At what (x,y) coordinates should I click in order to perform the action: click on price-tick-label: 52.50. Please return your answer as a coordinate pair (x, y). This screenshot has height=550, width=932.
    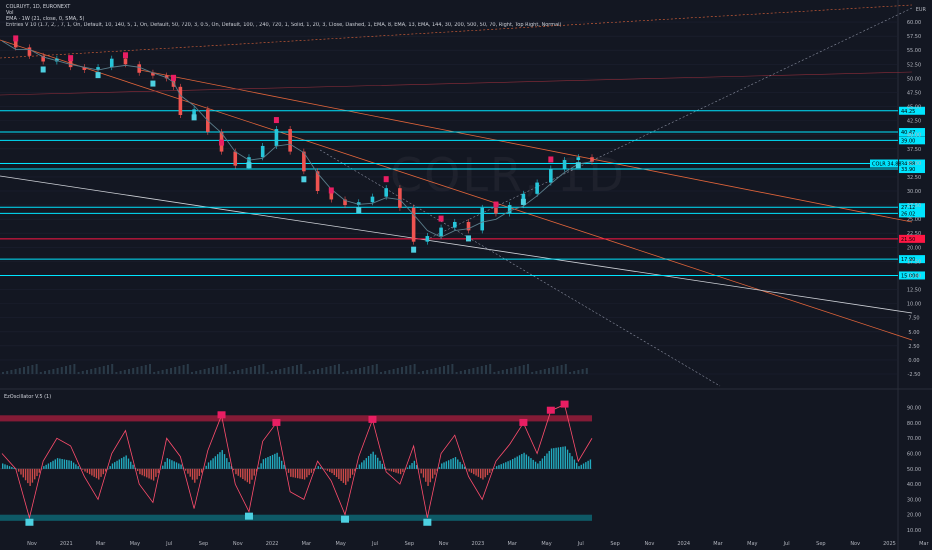
    Looking at the image, I should click on (914, 65).